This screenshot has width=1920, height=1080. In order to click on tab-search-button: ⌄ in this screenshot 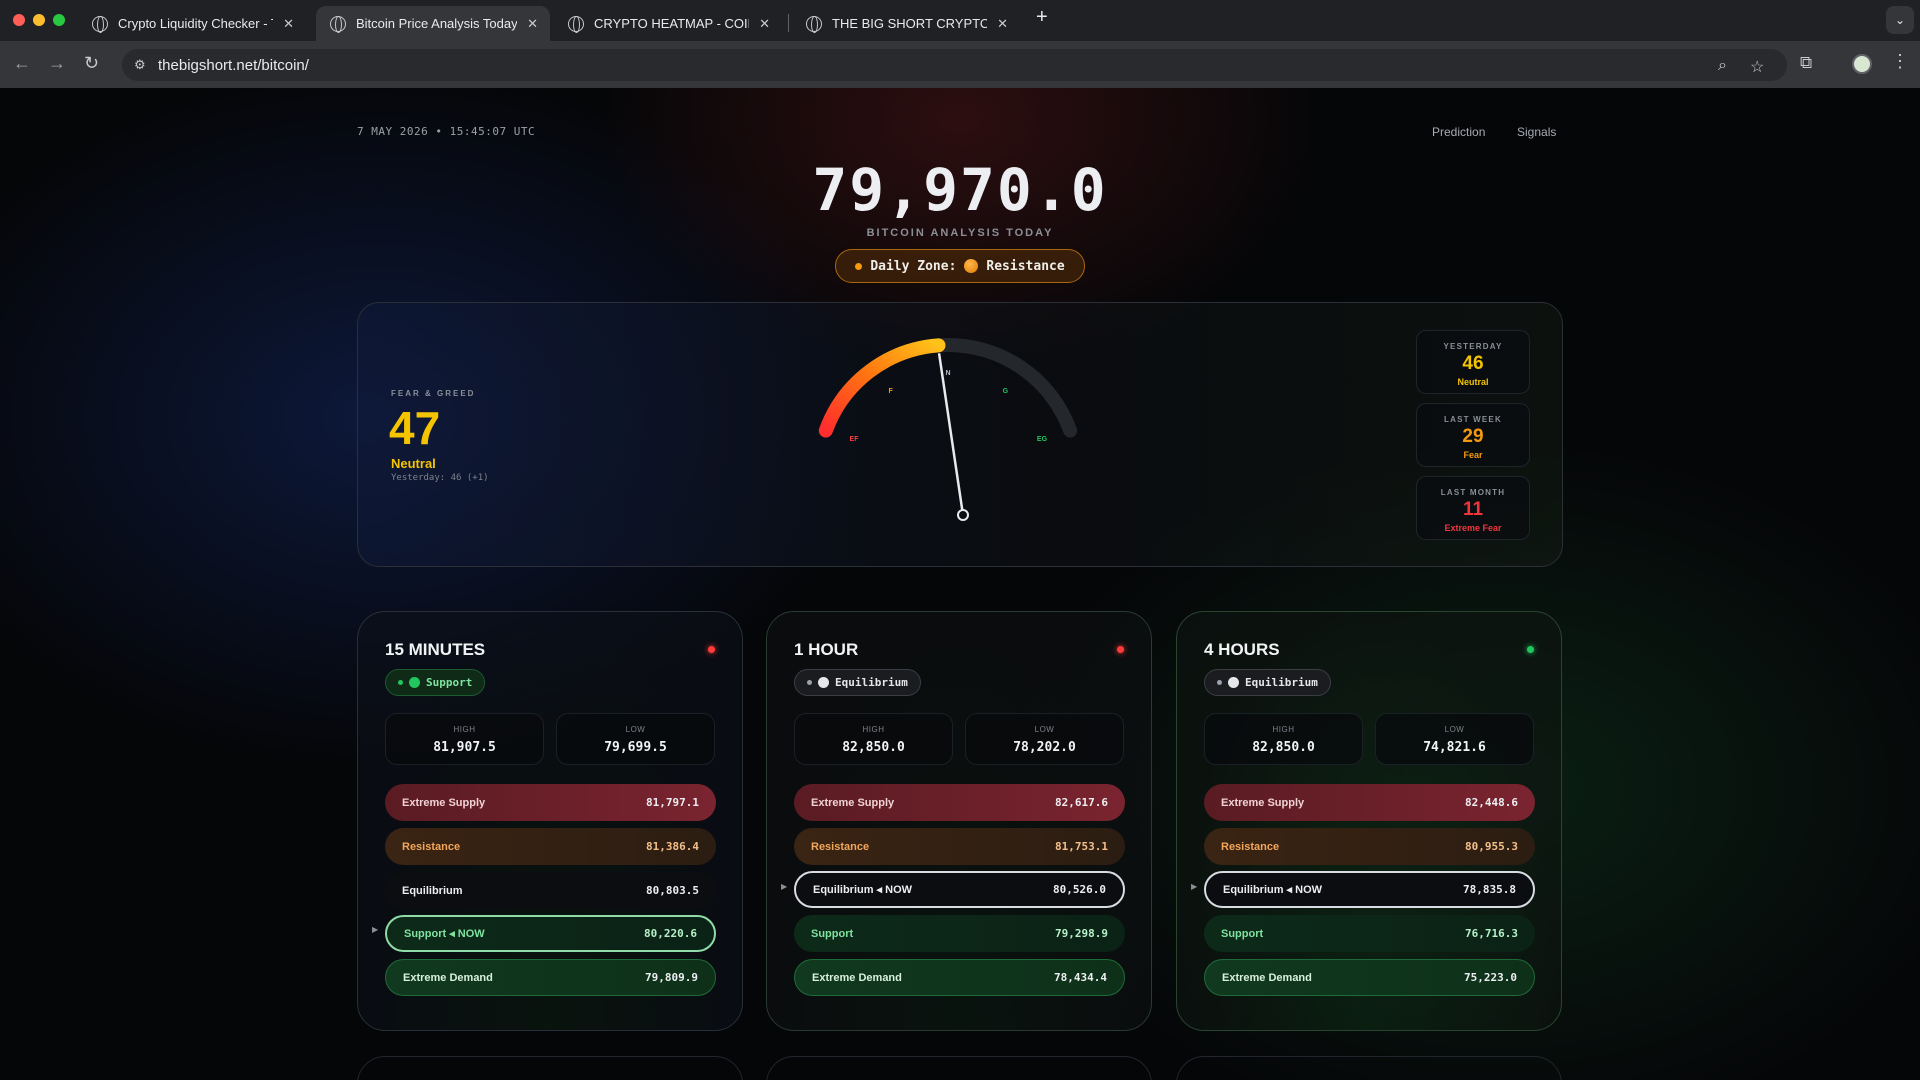, I will do `click(1900, 20)`.